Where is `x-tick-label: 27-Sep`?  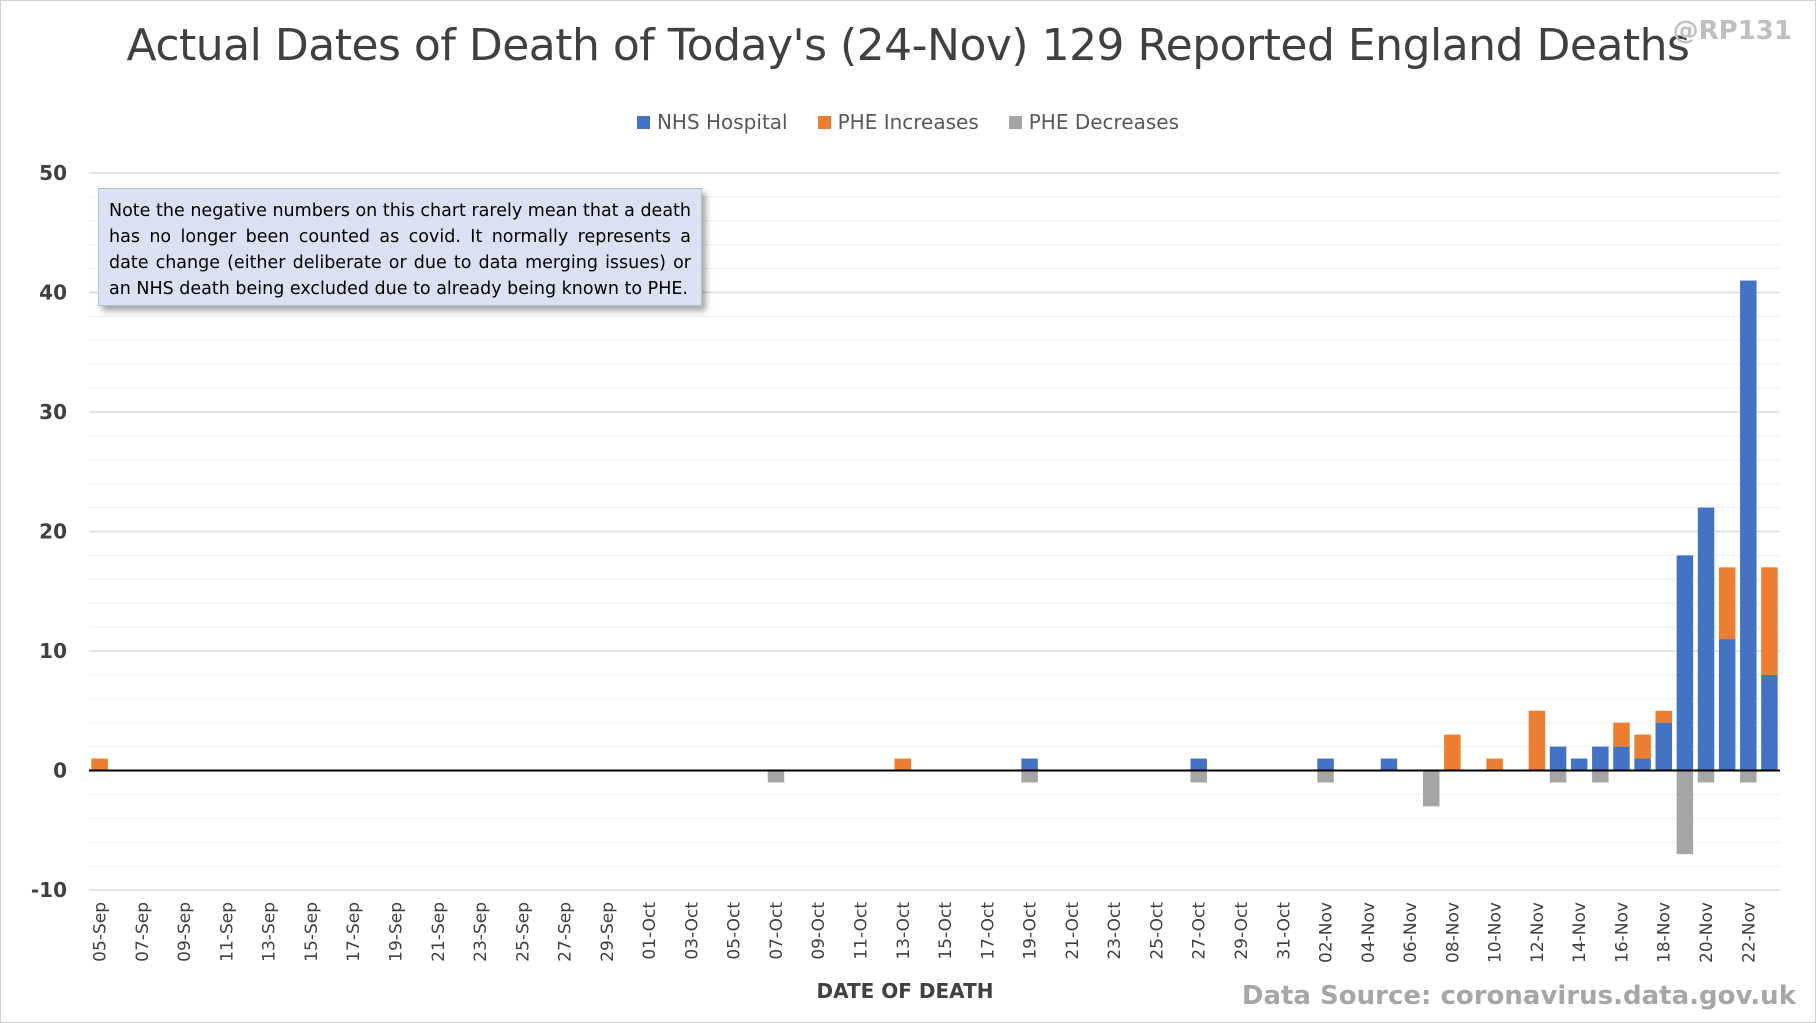
x-tick-label: 27-Sep is located at coordinates (566, 932).